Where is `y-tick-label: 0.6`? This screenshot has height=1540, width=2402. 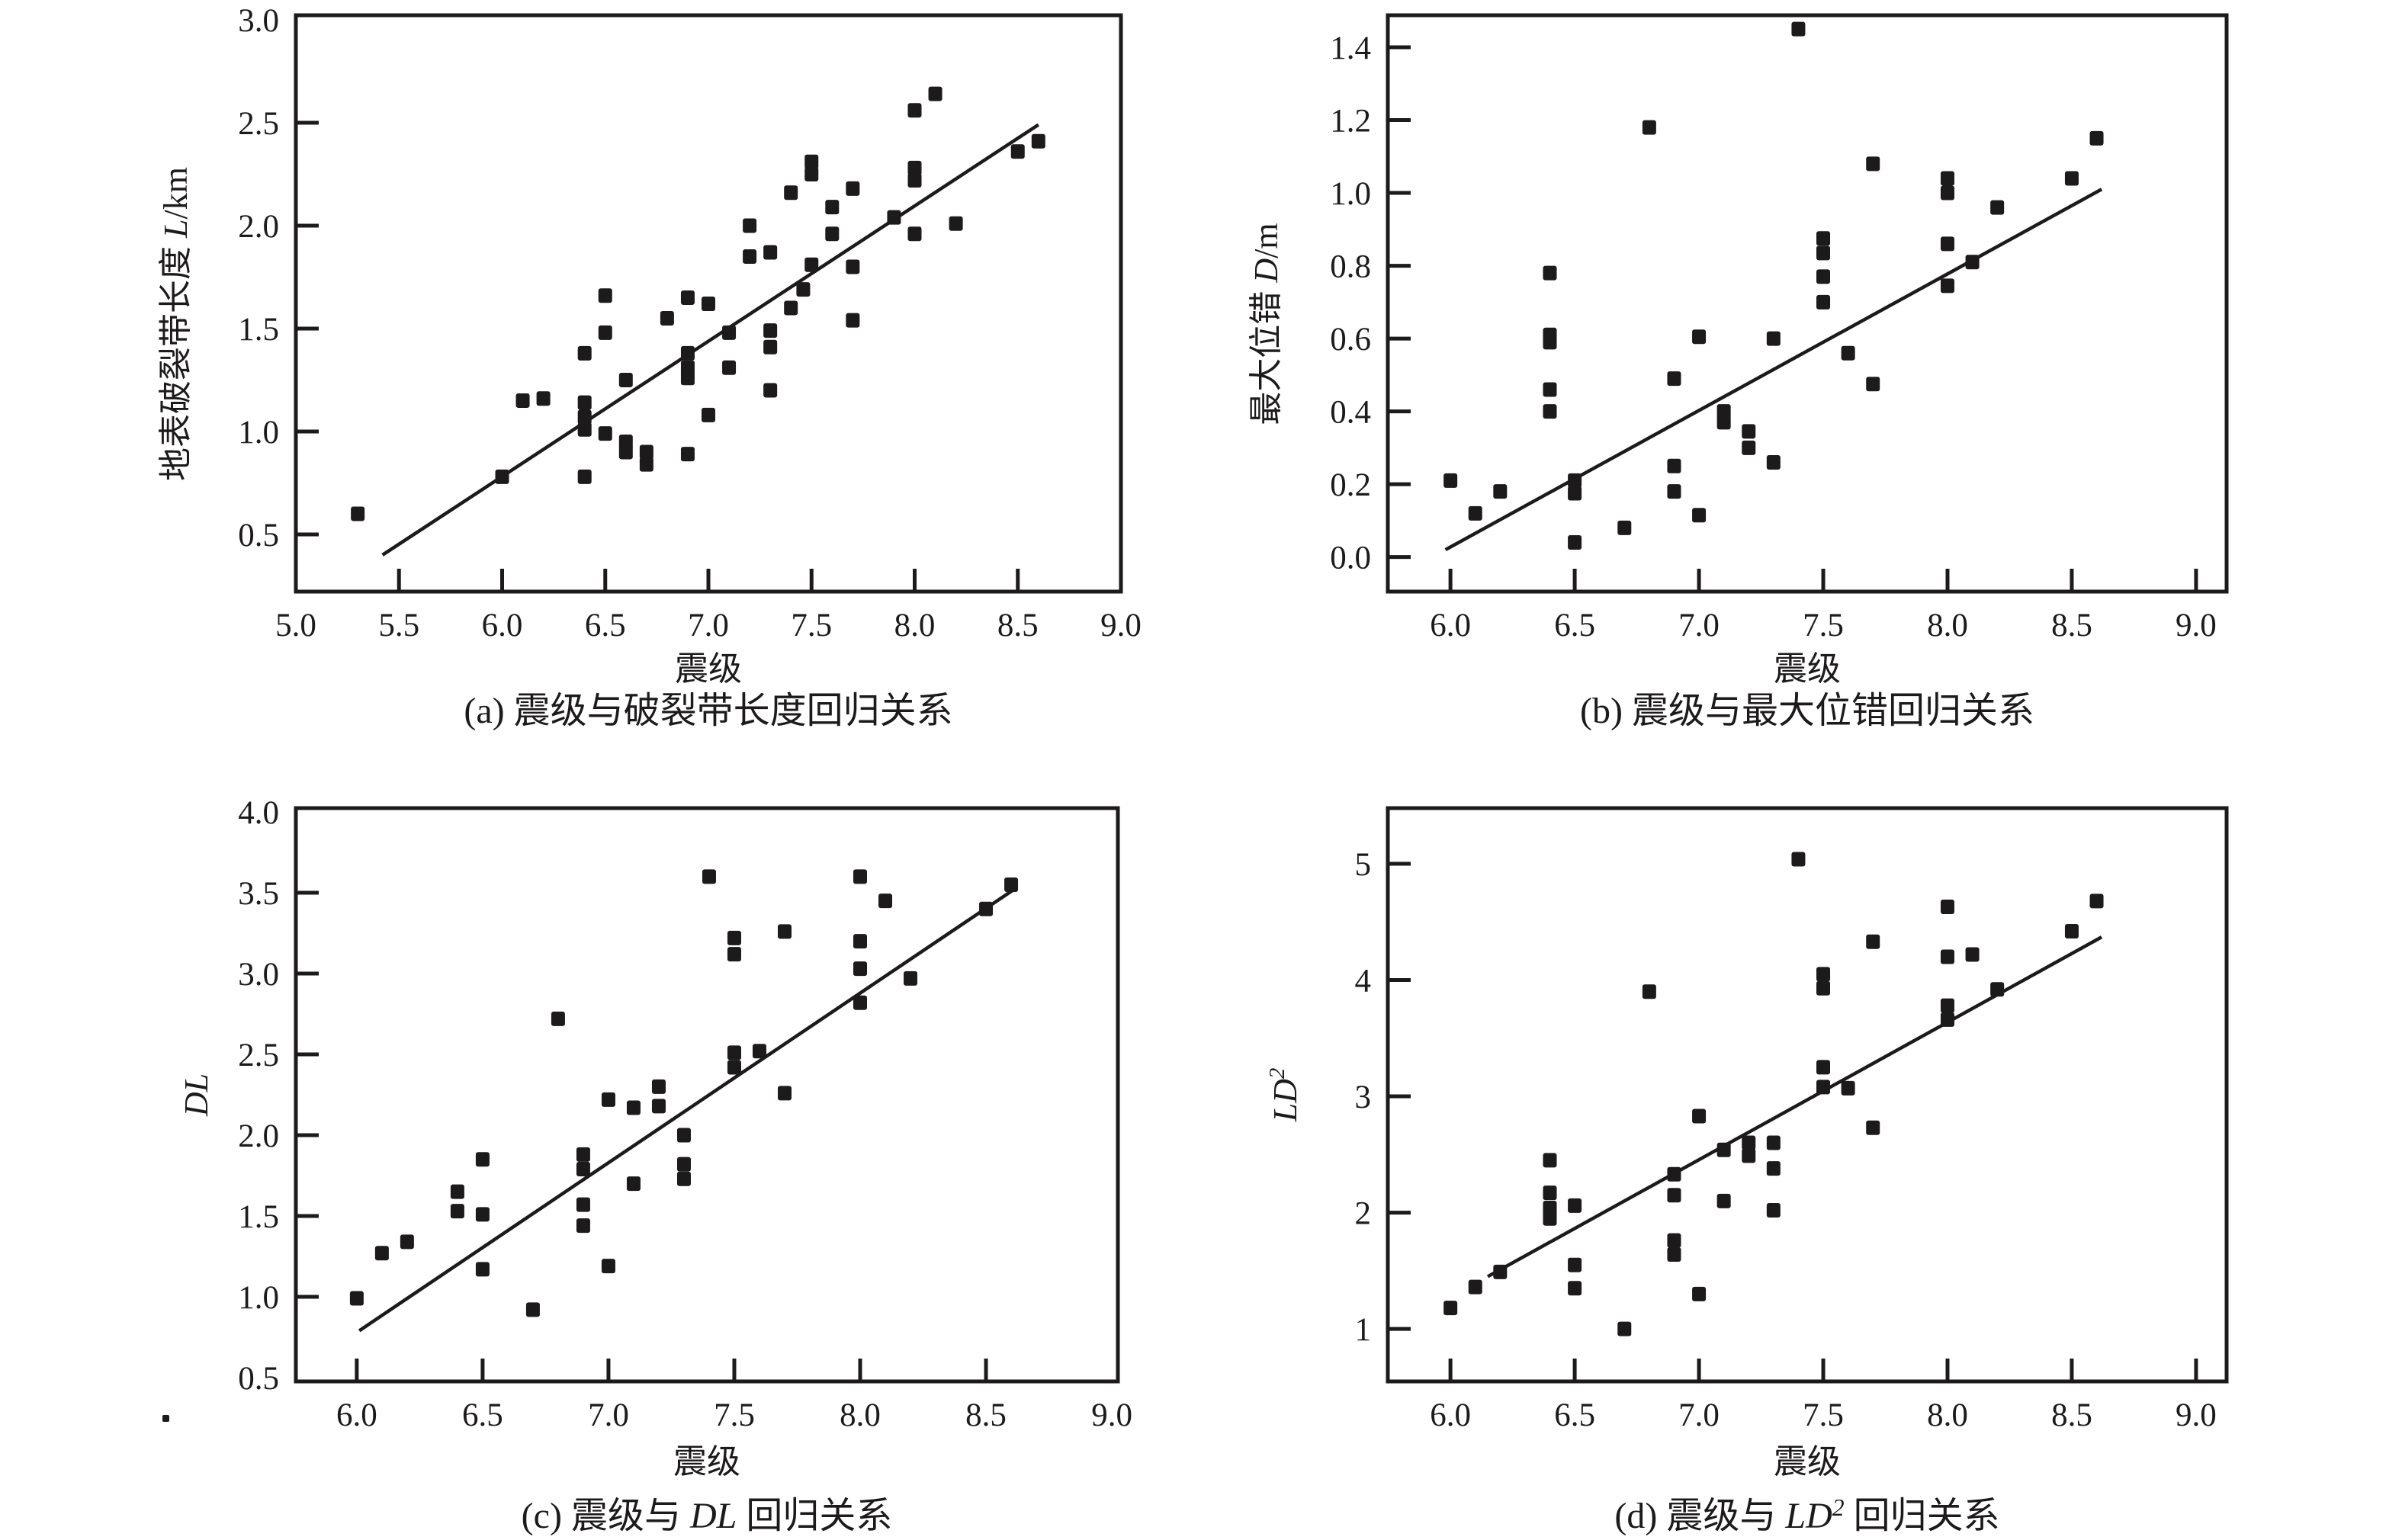
y-tick-label: 0.6 is located at coordinates (1350, 340).